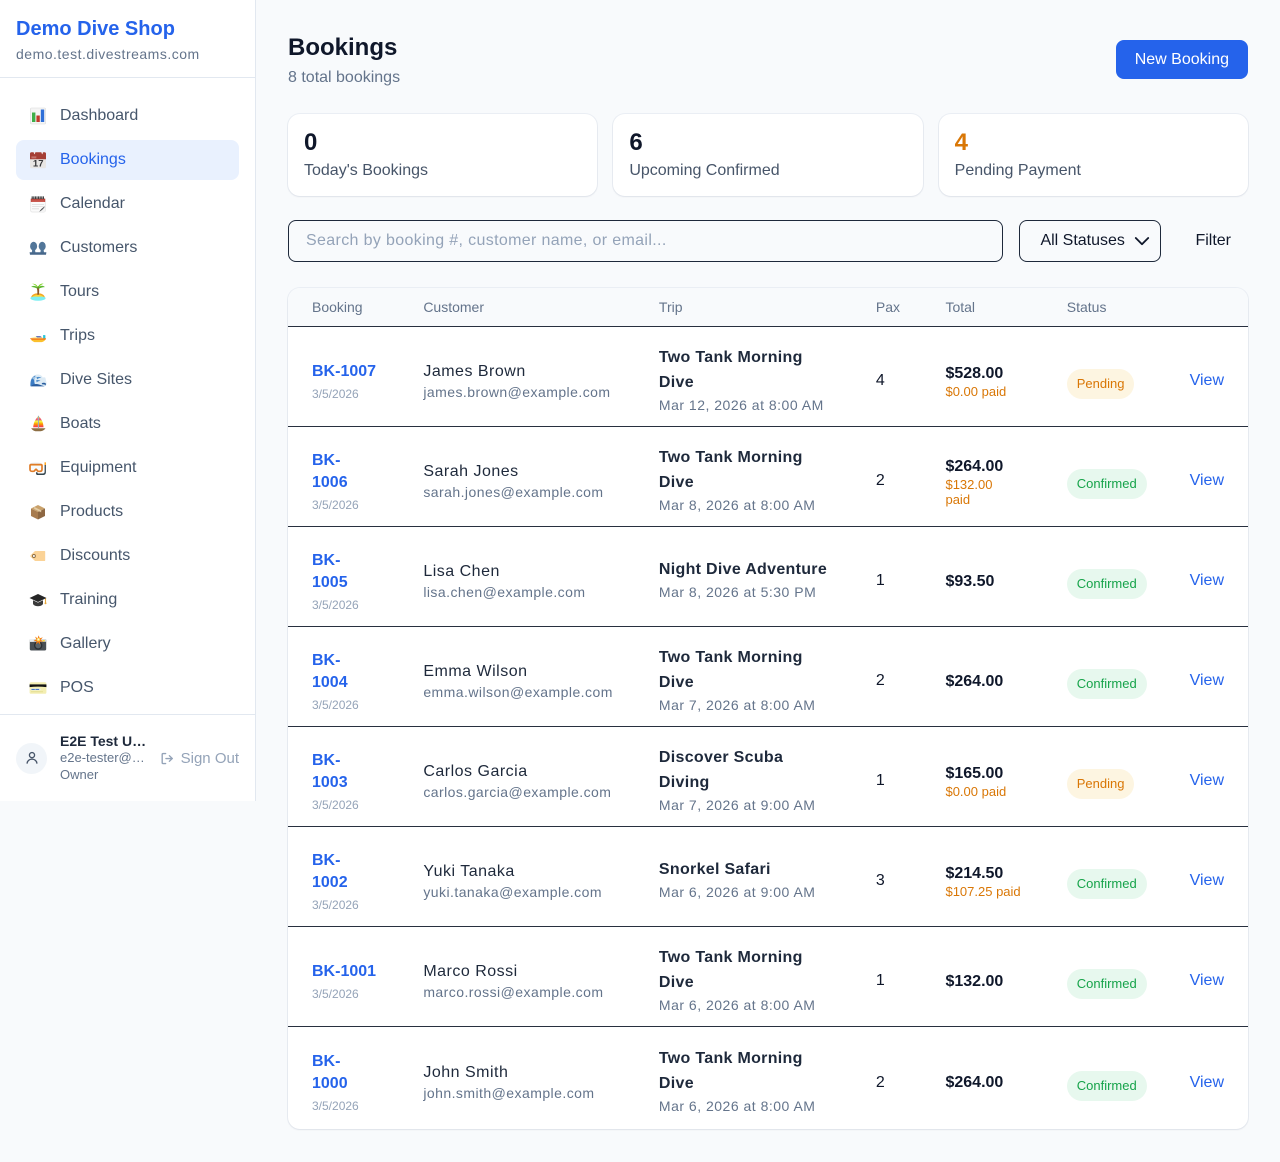 The width and height of the screenshot is (1280, 1162). I want to click on svg-text: 17, so click(38, 163).